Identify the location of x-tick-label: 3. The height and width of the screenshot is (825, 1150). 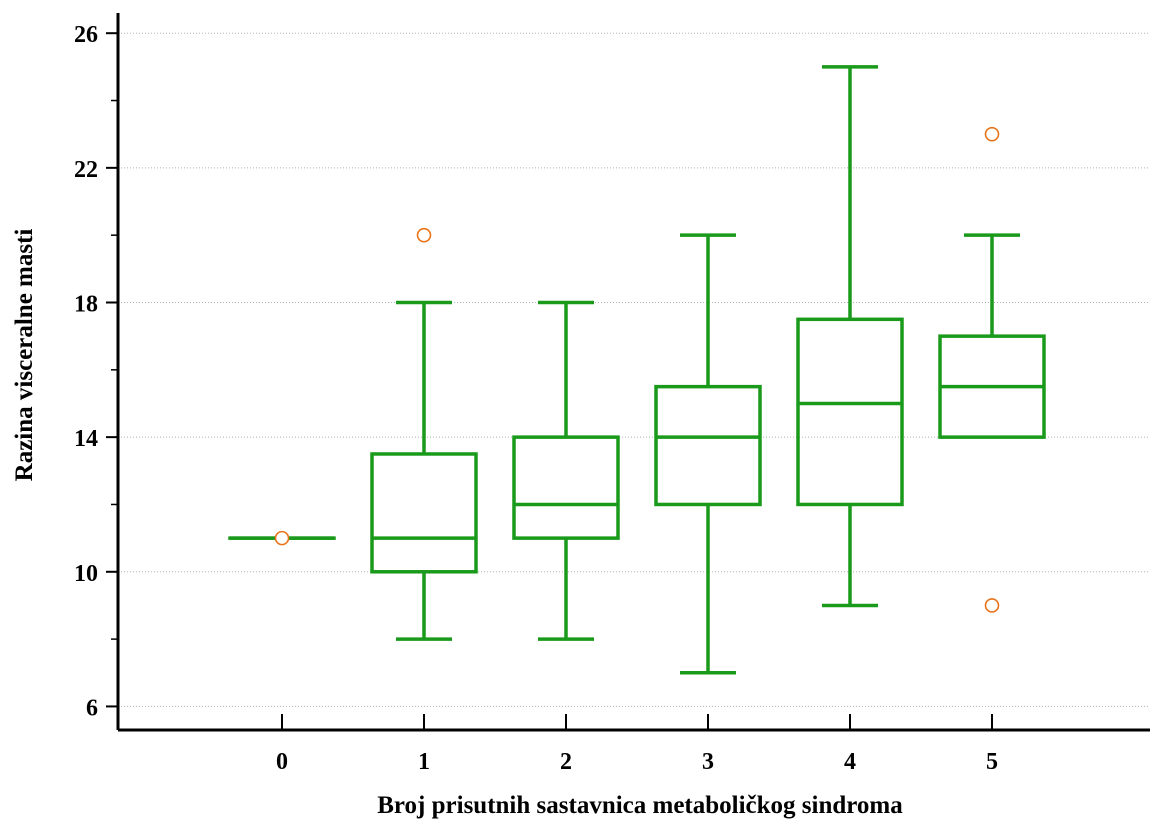
(708, 762).